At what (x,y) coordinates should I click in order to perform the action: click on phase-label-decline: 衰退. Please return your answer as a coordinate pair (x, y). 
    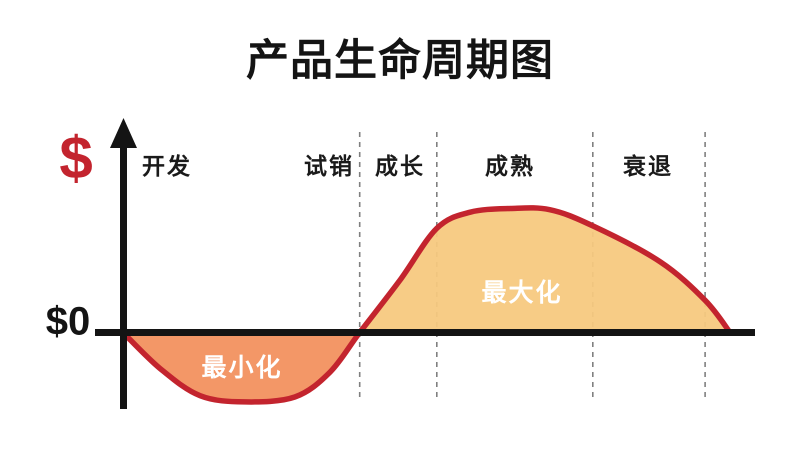
    Looking at the image, I should click on (648, 166).